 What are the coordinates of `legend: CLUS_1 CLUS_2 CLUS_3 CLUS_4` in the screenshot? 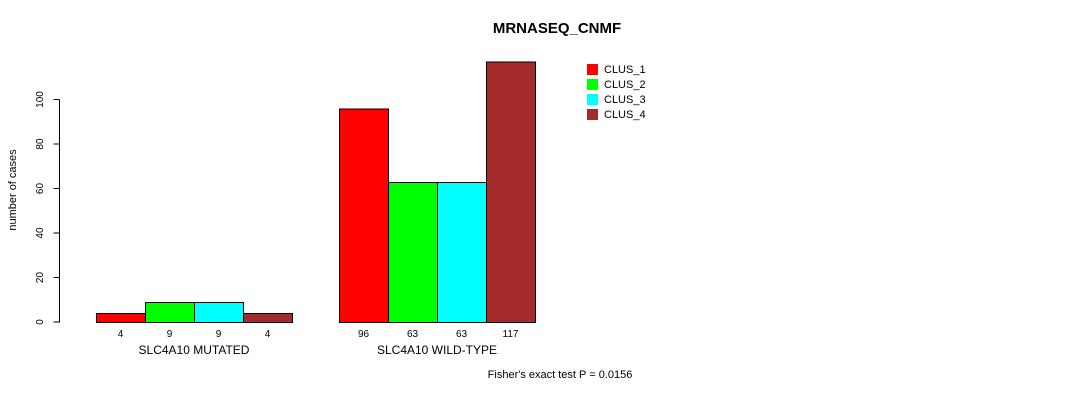 It's located at (616, 92).